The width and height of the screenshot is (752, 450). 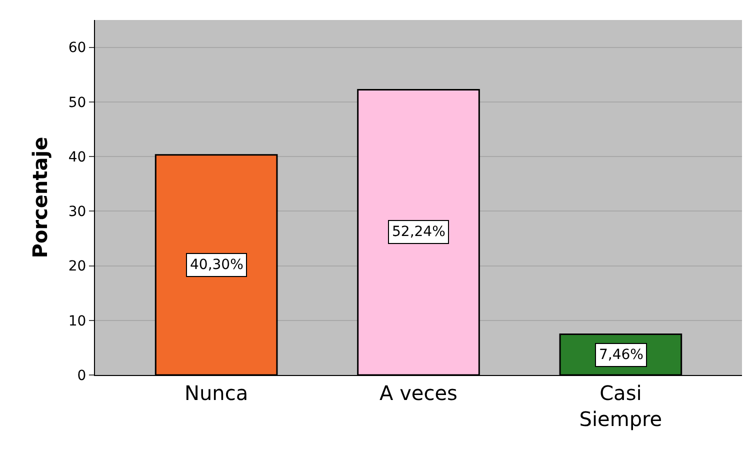 I want to click on x-tick-label: Casi Siempre, so click(x=620, y=406).